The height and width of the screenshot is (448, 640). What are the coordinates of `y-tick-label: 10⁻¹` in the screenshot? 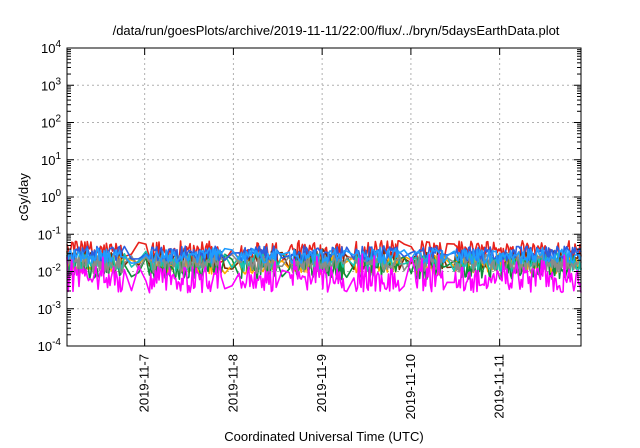 It's located at (50, 233).